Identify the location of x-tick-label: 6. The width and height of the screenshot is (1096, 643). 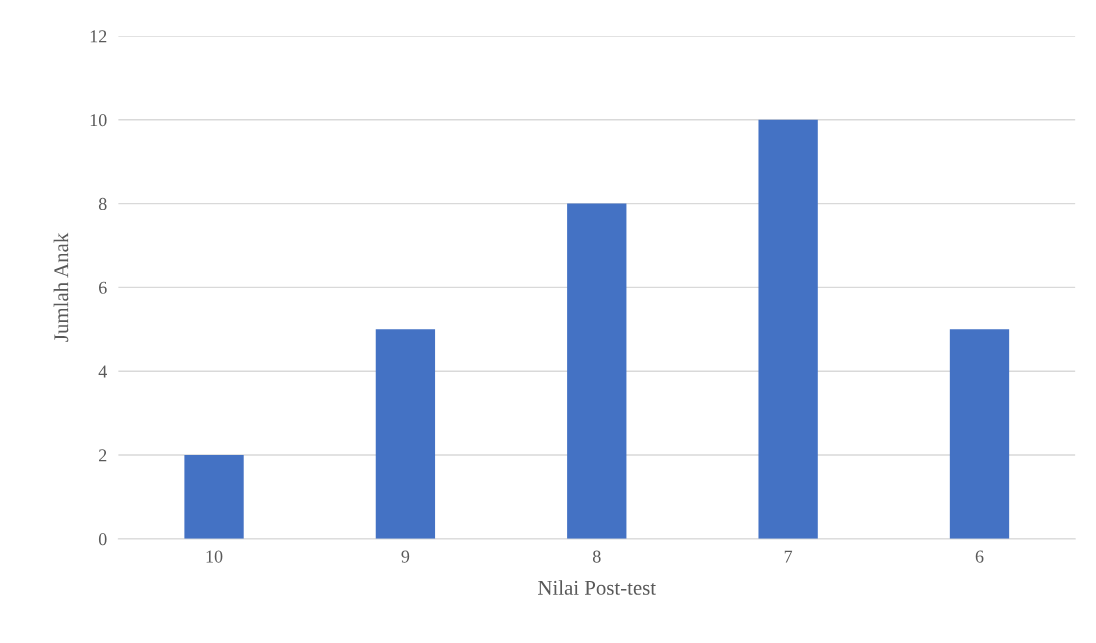
(979, 556).